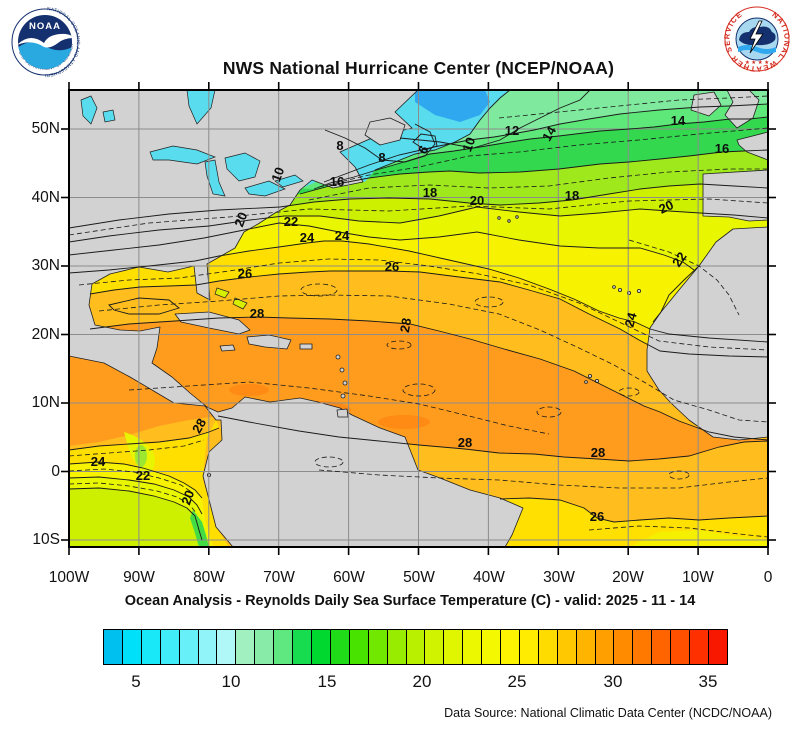 The image size is (800, 737). Describe the element at coordinates (768, 577) in the screenshot. I see `lon-label-0: 0` at that location.